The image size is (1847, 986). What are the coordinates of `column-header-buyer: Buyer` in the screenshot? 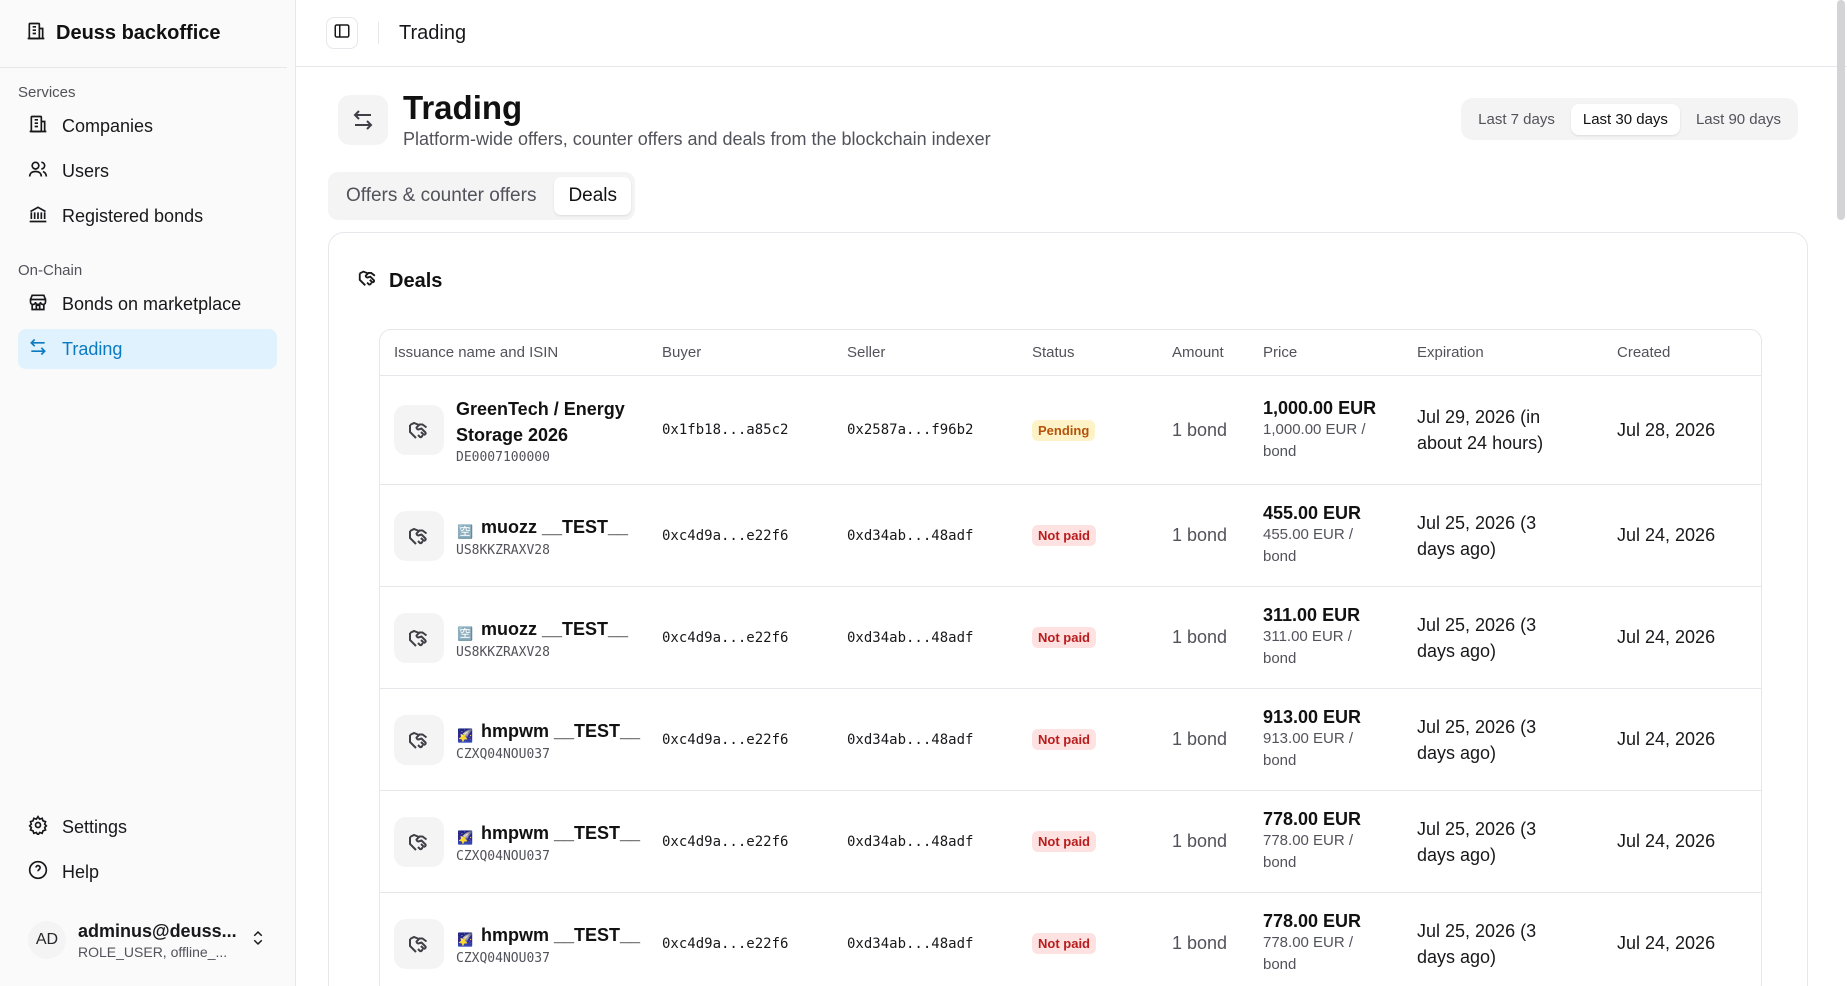 It's located at (682, 352).